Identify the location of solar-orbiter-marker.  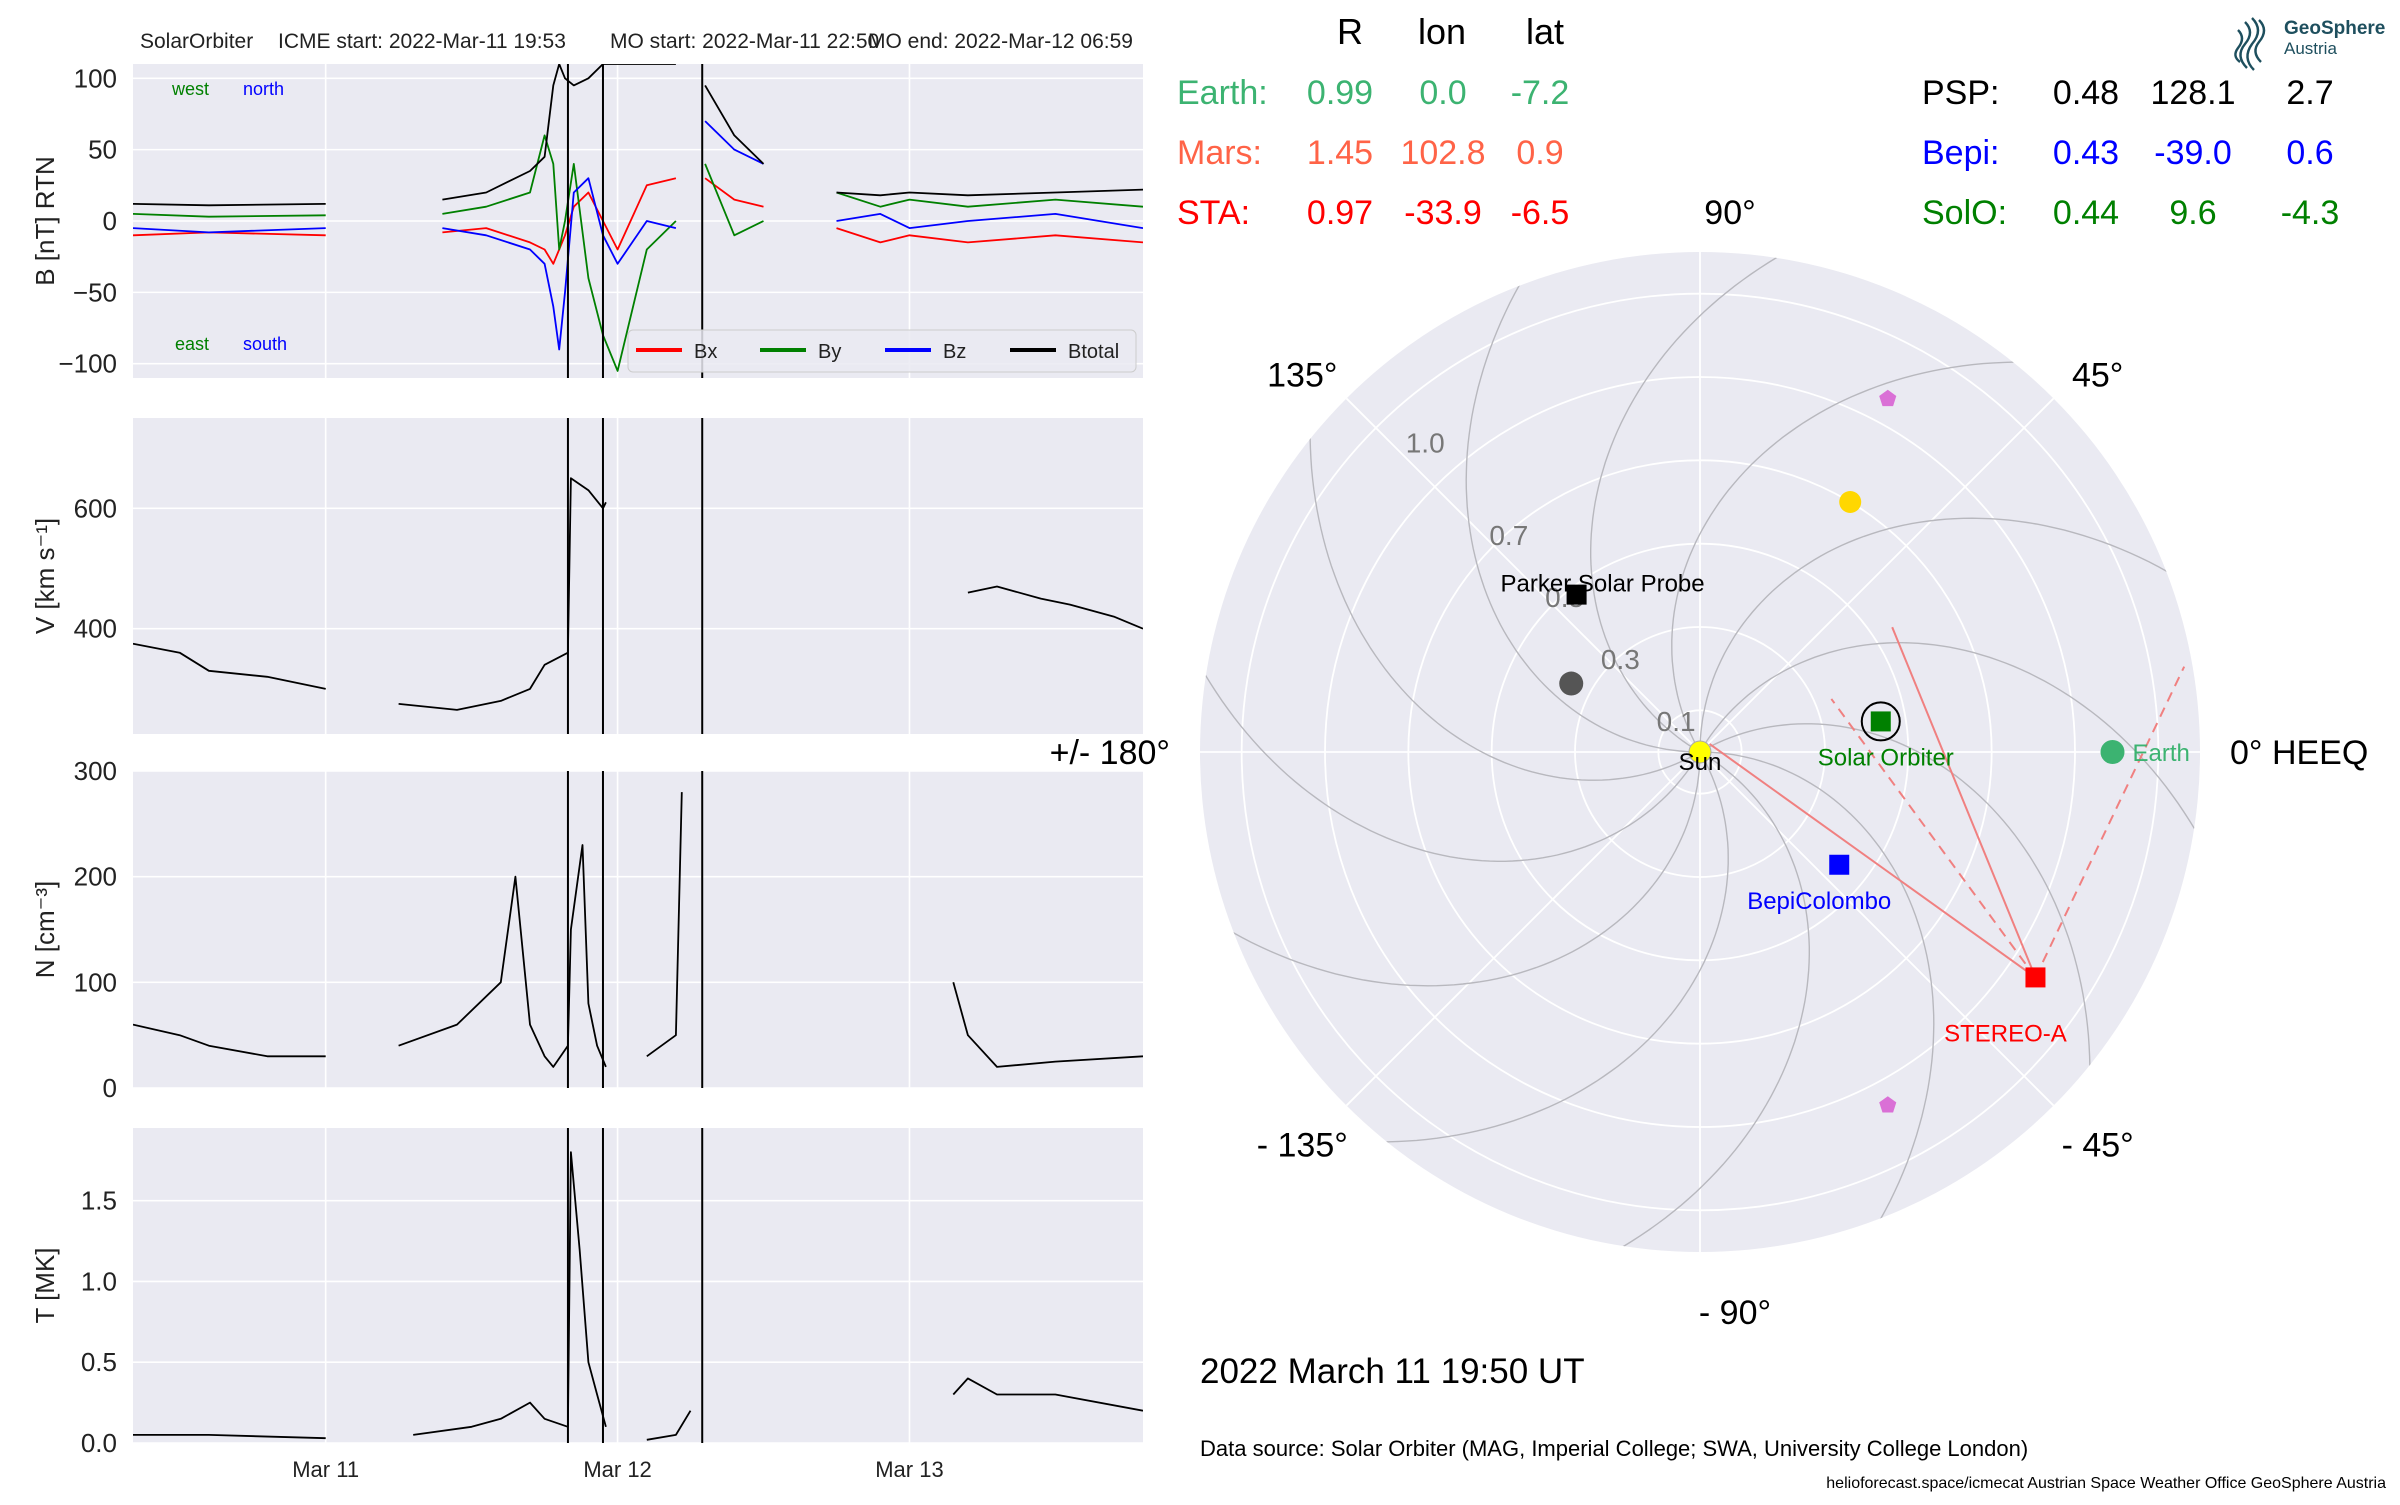
(1880, 721).